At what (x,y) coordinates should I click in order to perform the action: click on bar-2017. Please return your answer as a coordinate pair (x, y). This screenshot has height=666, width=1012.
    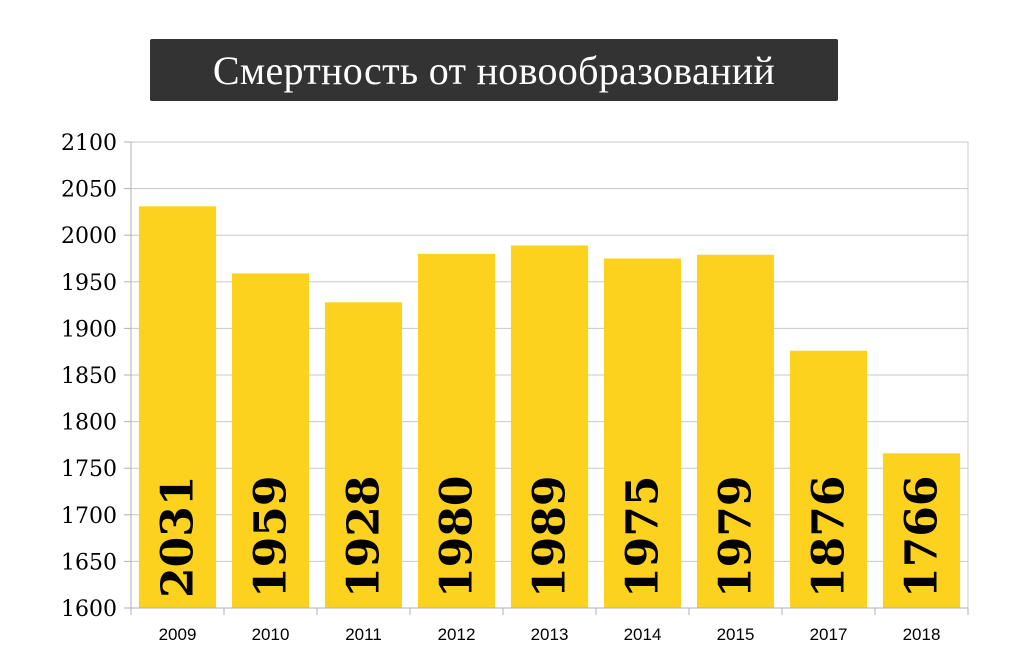
    Looking at the image, I should click on (828, 479).